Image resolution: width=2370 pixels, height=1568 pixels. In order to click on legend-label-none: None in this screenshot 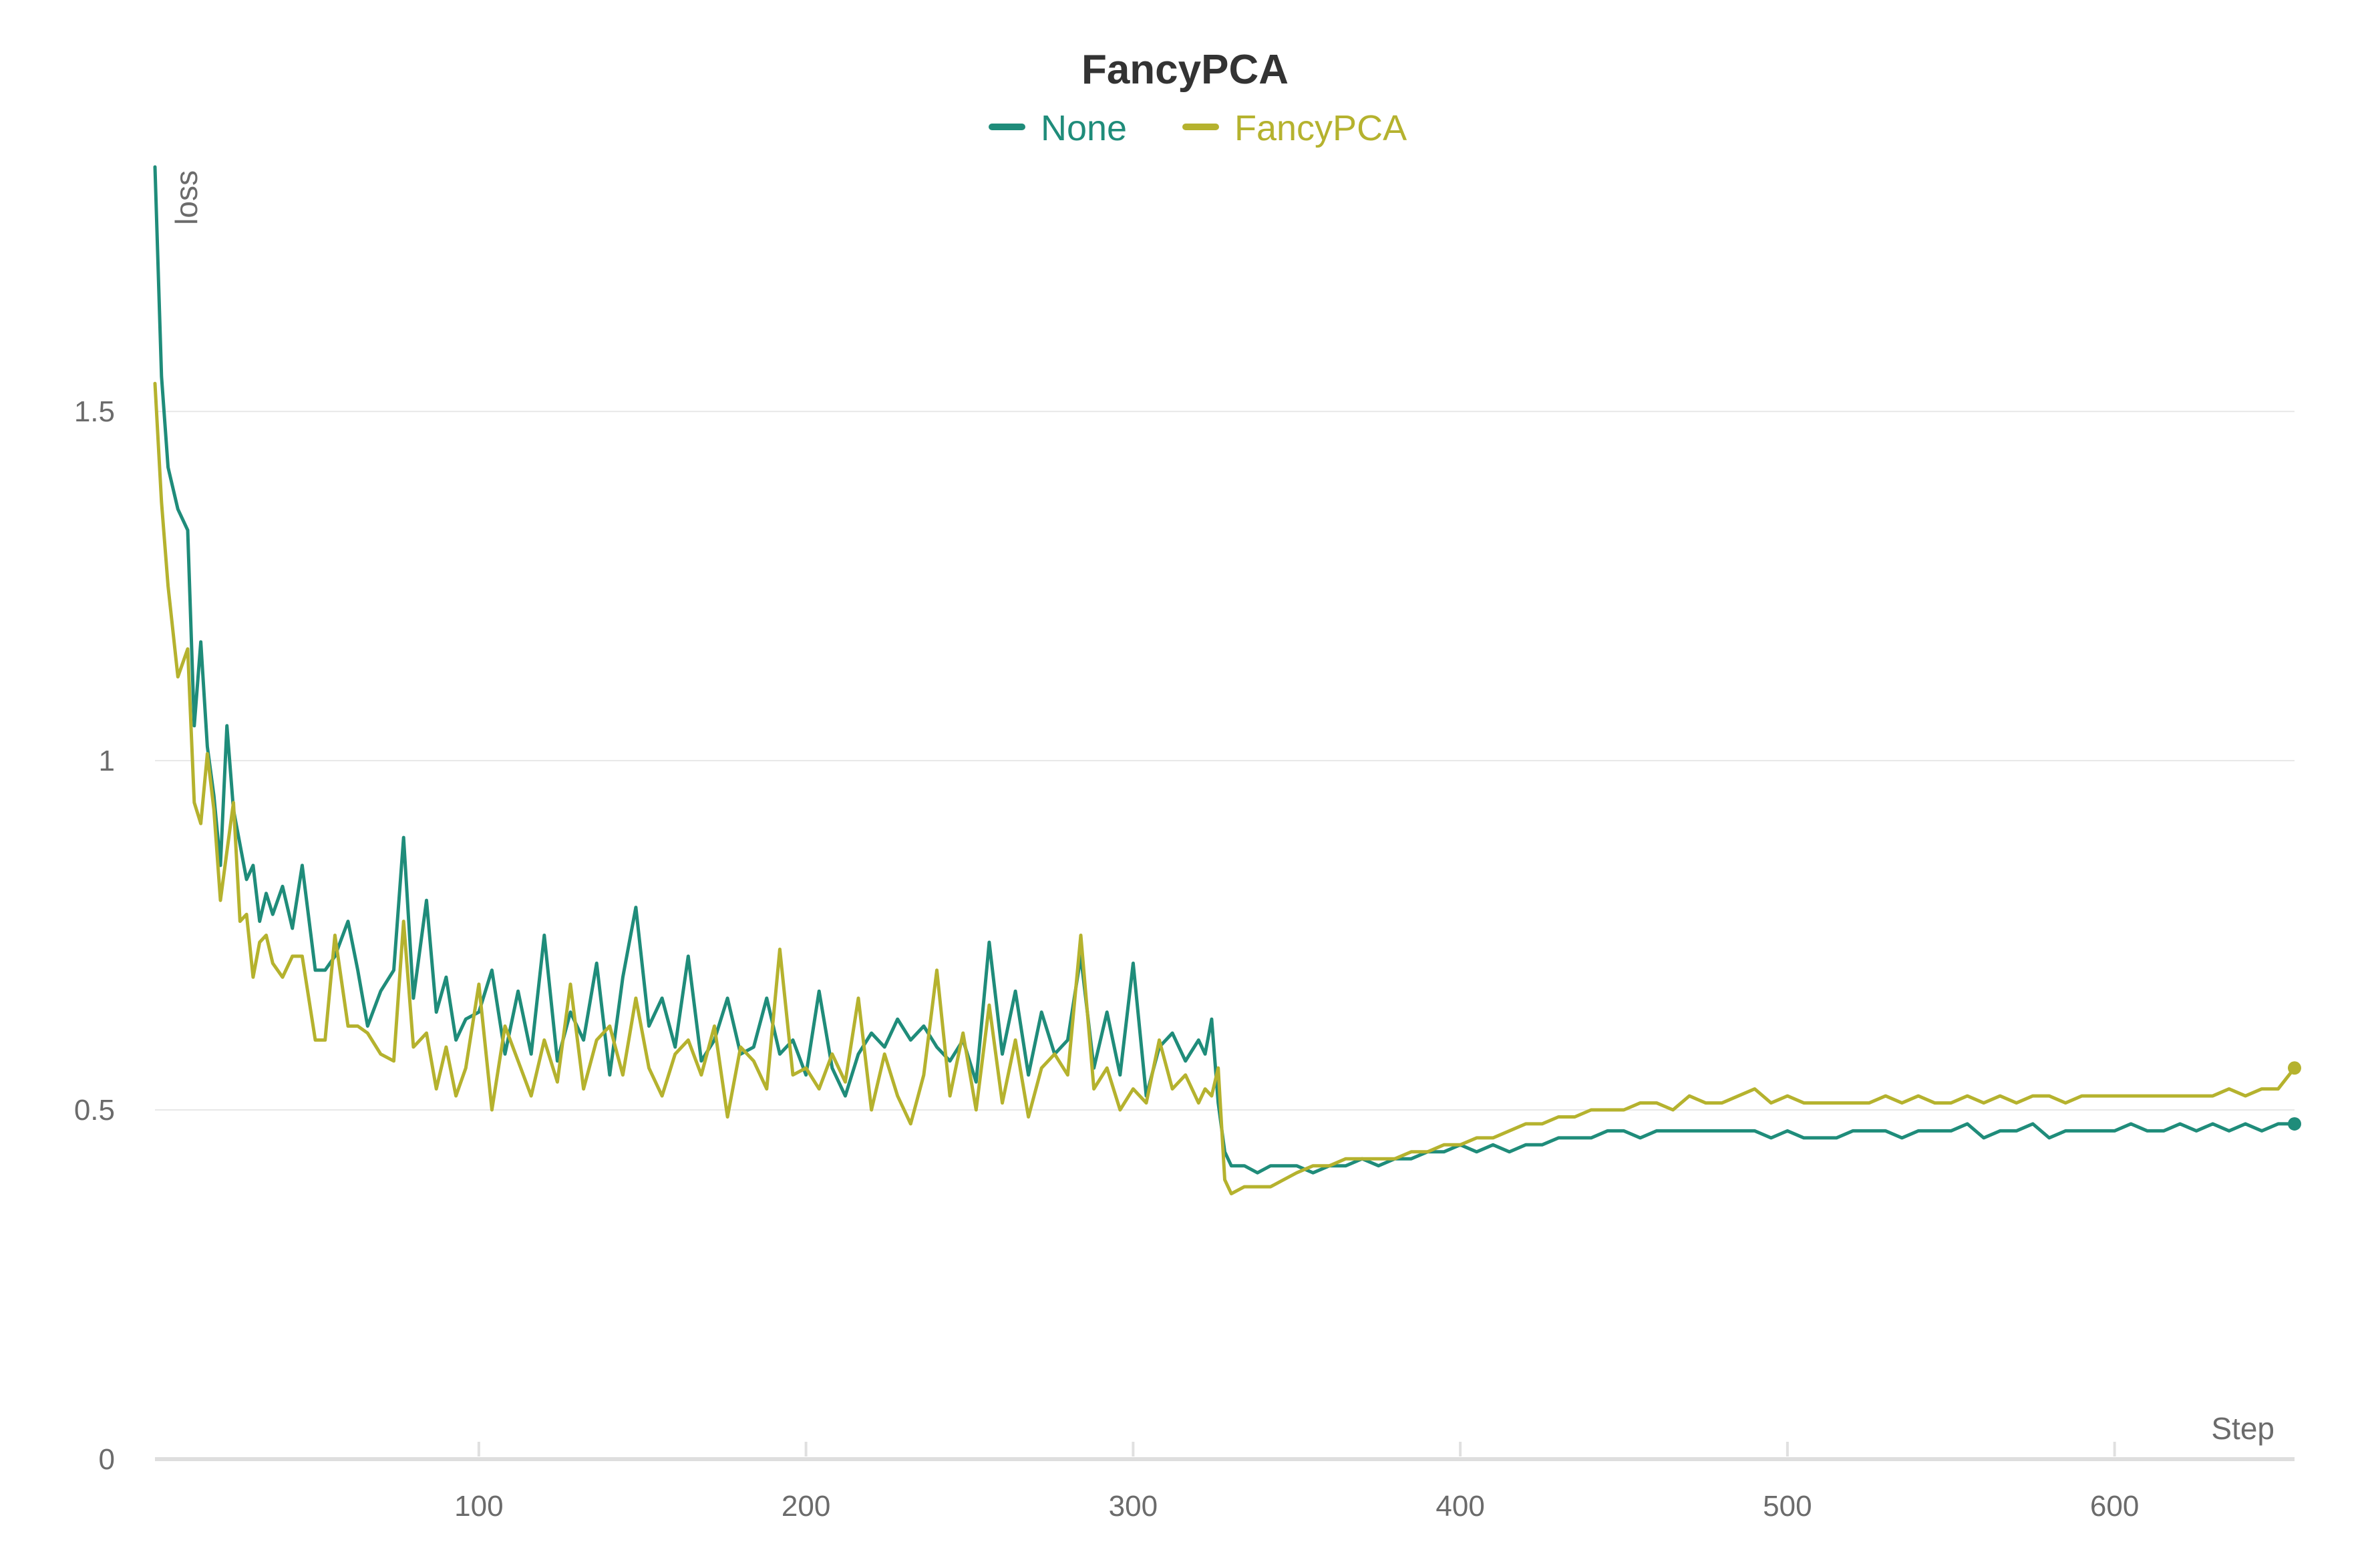, I will do `click(1084, 128)`.